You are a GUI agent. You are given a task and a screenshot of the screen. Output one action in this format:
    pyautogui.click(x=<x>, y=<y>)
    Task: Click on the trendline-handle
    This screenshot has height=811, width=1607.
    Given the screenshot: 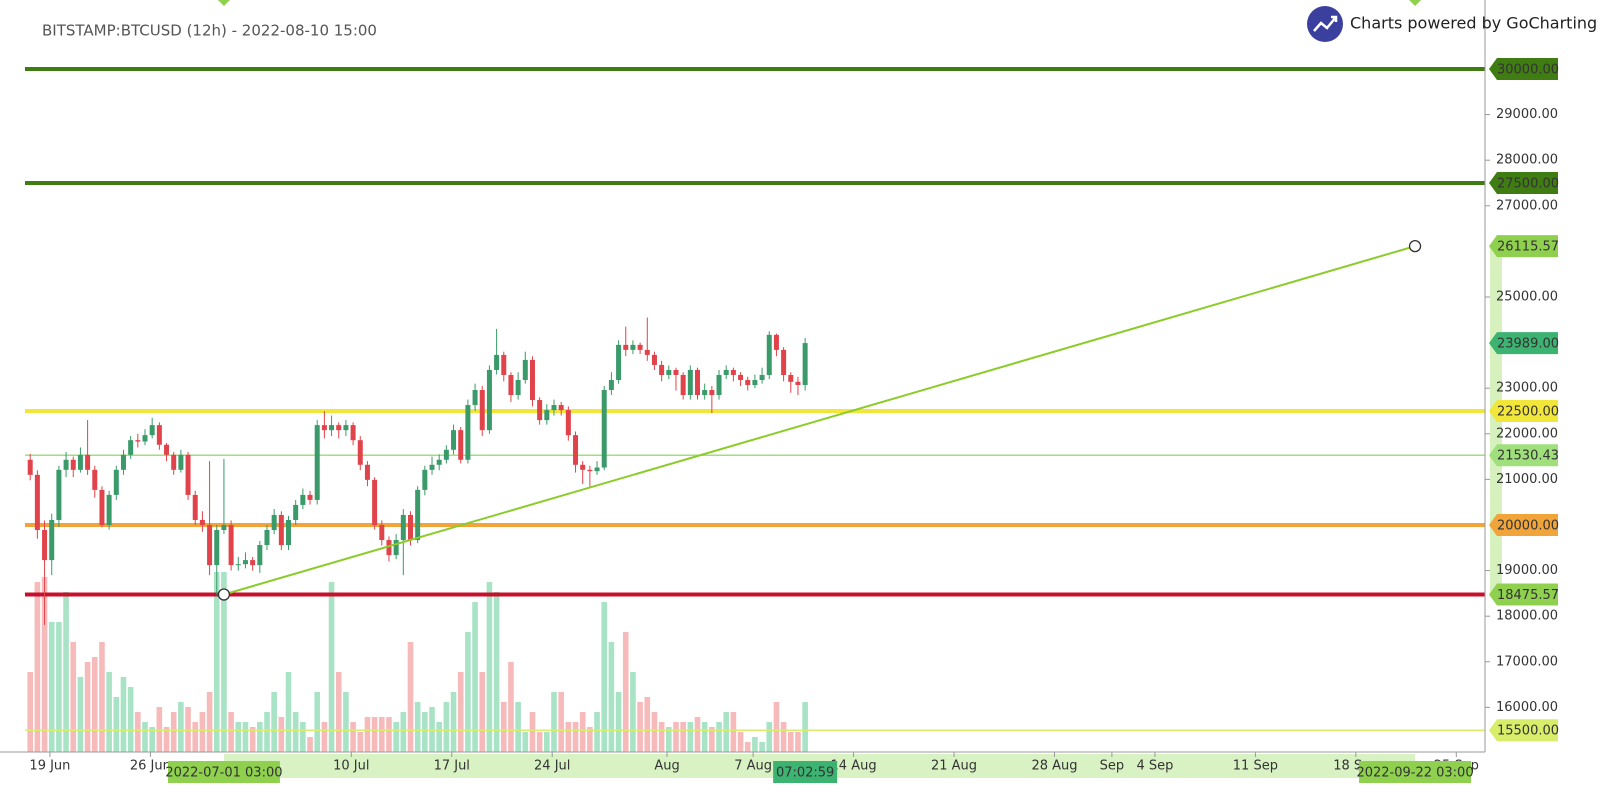 What is the action you would take?
    pyautogui.click(x=1415, y=246)
    